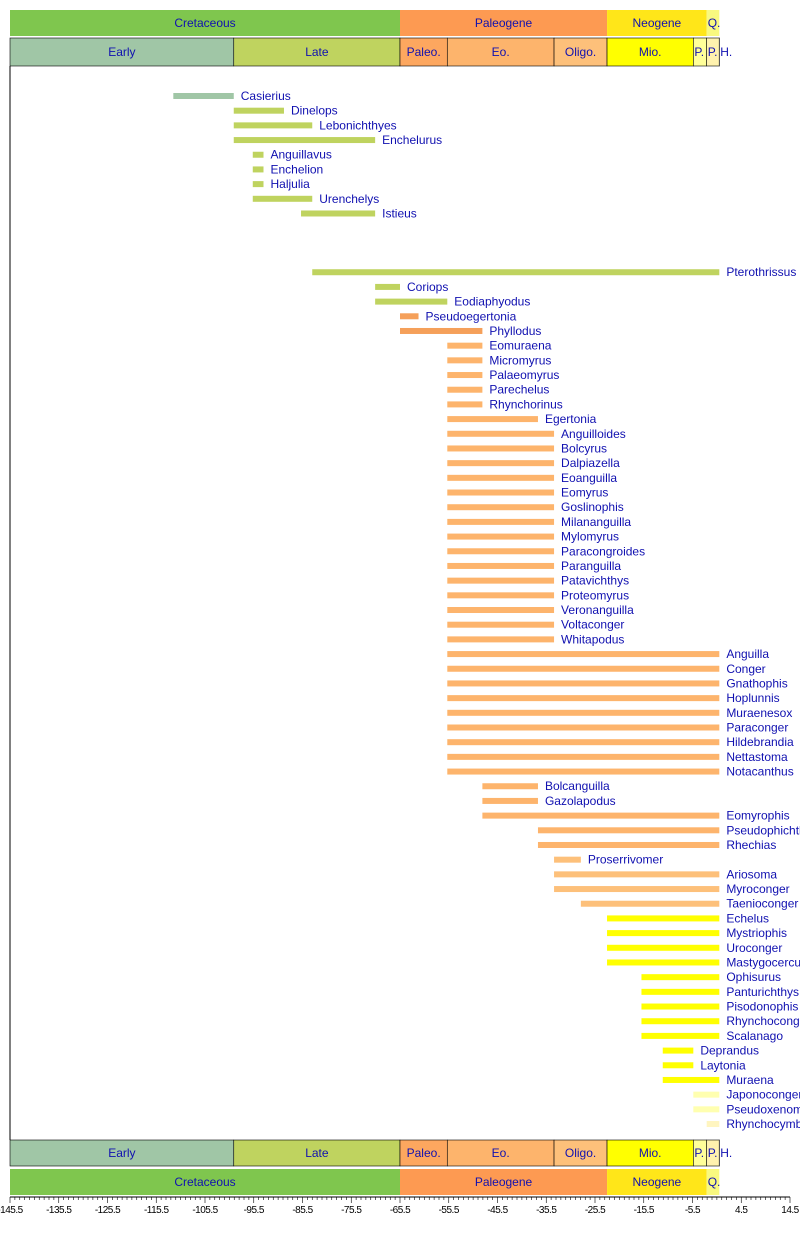 The width and height of the screenshot is (800, 1250). What do you see at coordinates (427, 287) in the screenshot?
I see `taxon-label: Coriops` at bounding box center [427, 287].